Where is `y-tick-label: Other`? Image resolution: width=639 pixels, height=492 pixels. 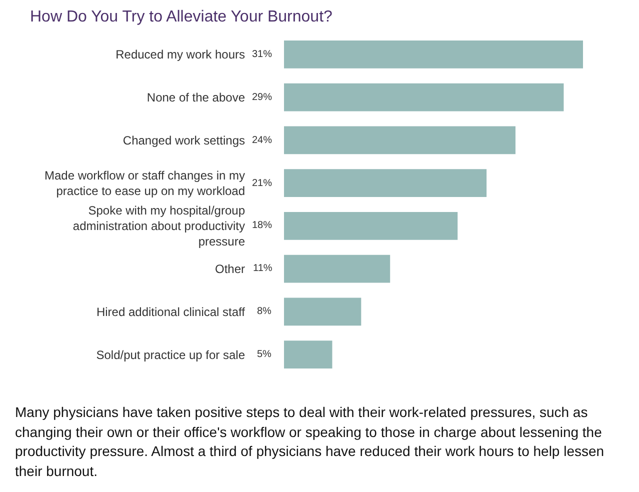
y-tick-label: Other is located at coordinates (229, 269).